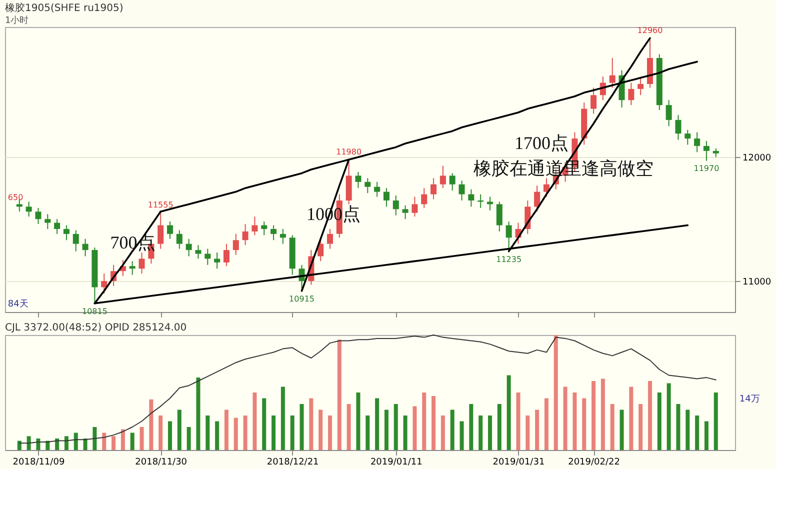  Describe the element at coordinates (17, 20) in the screenshot. I see `chart-subtitle: 1小时` at that location.